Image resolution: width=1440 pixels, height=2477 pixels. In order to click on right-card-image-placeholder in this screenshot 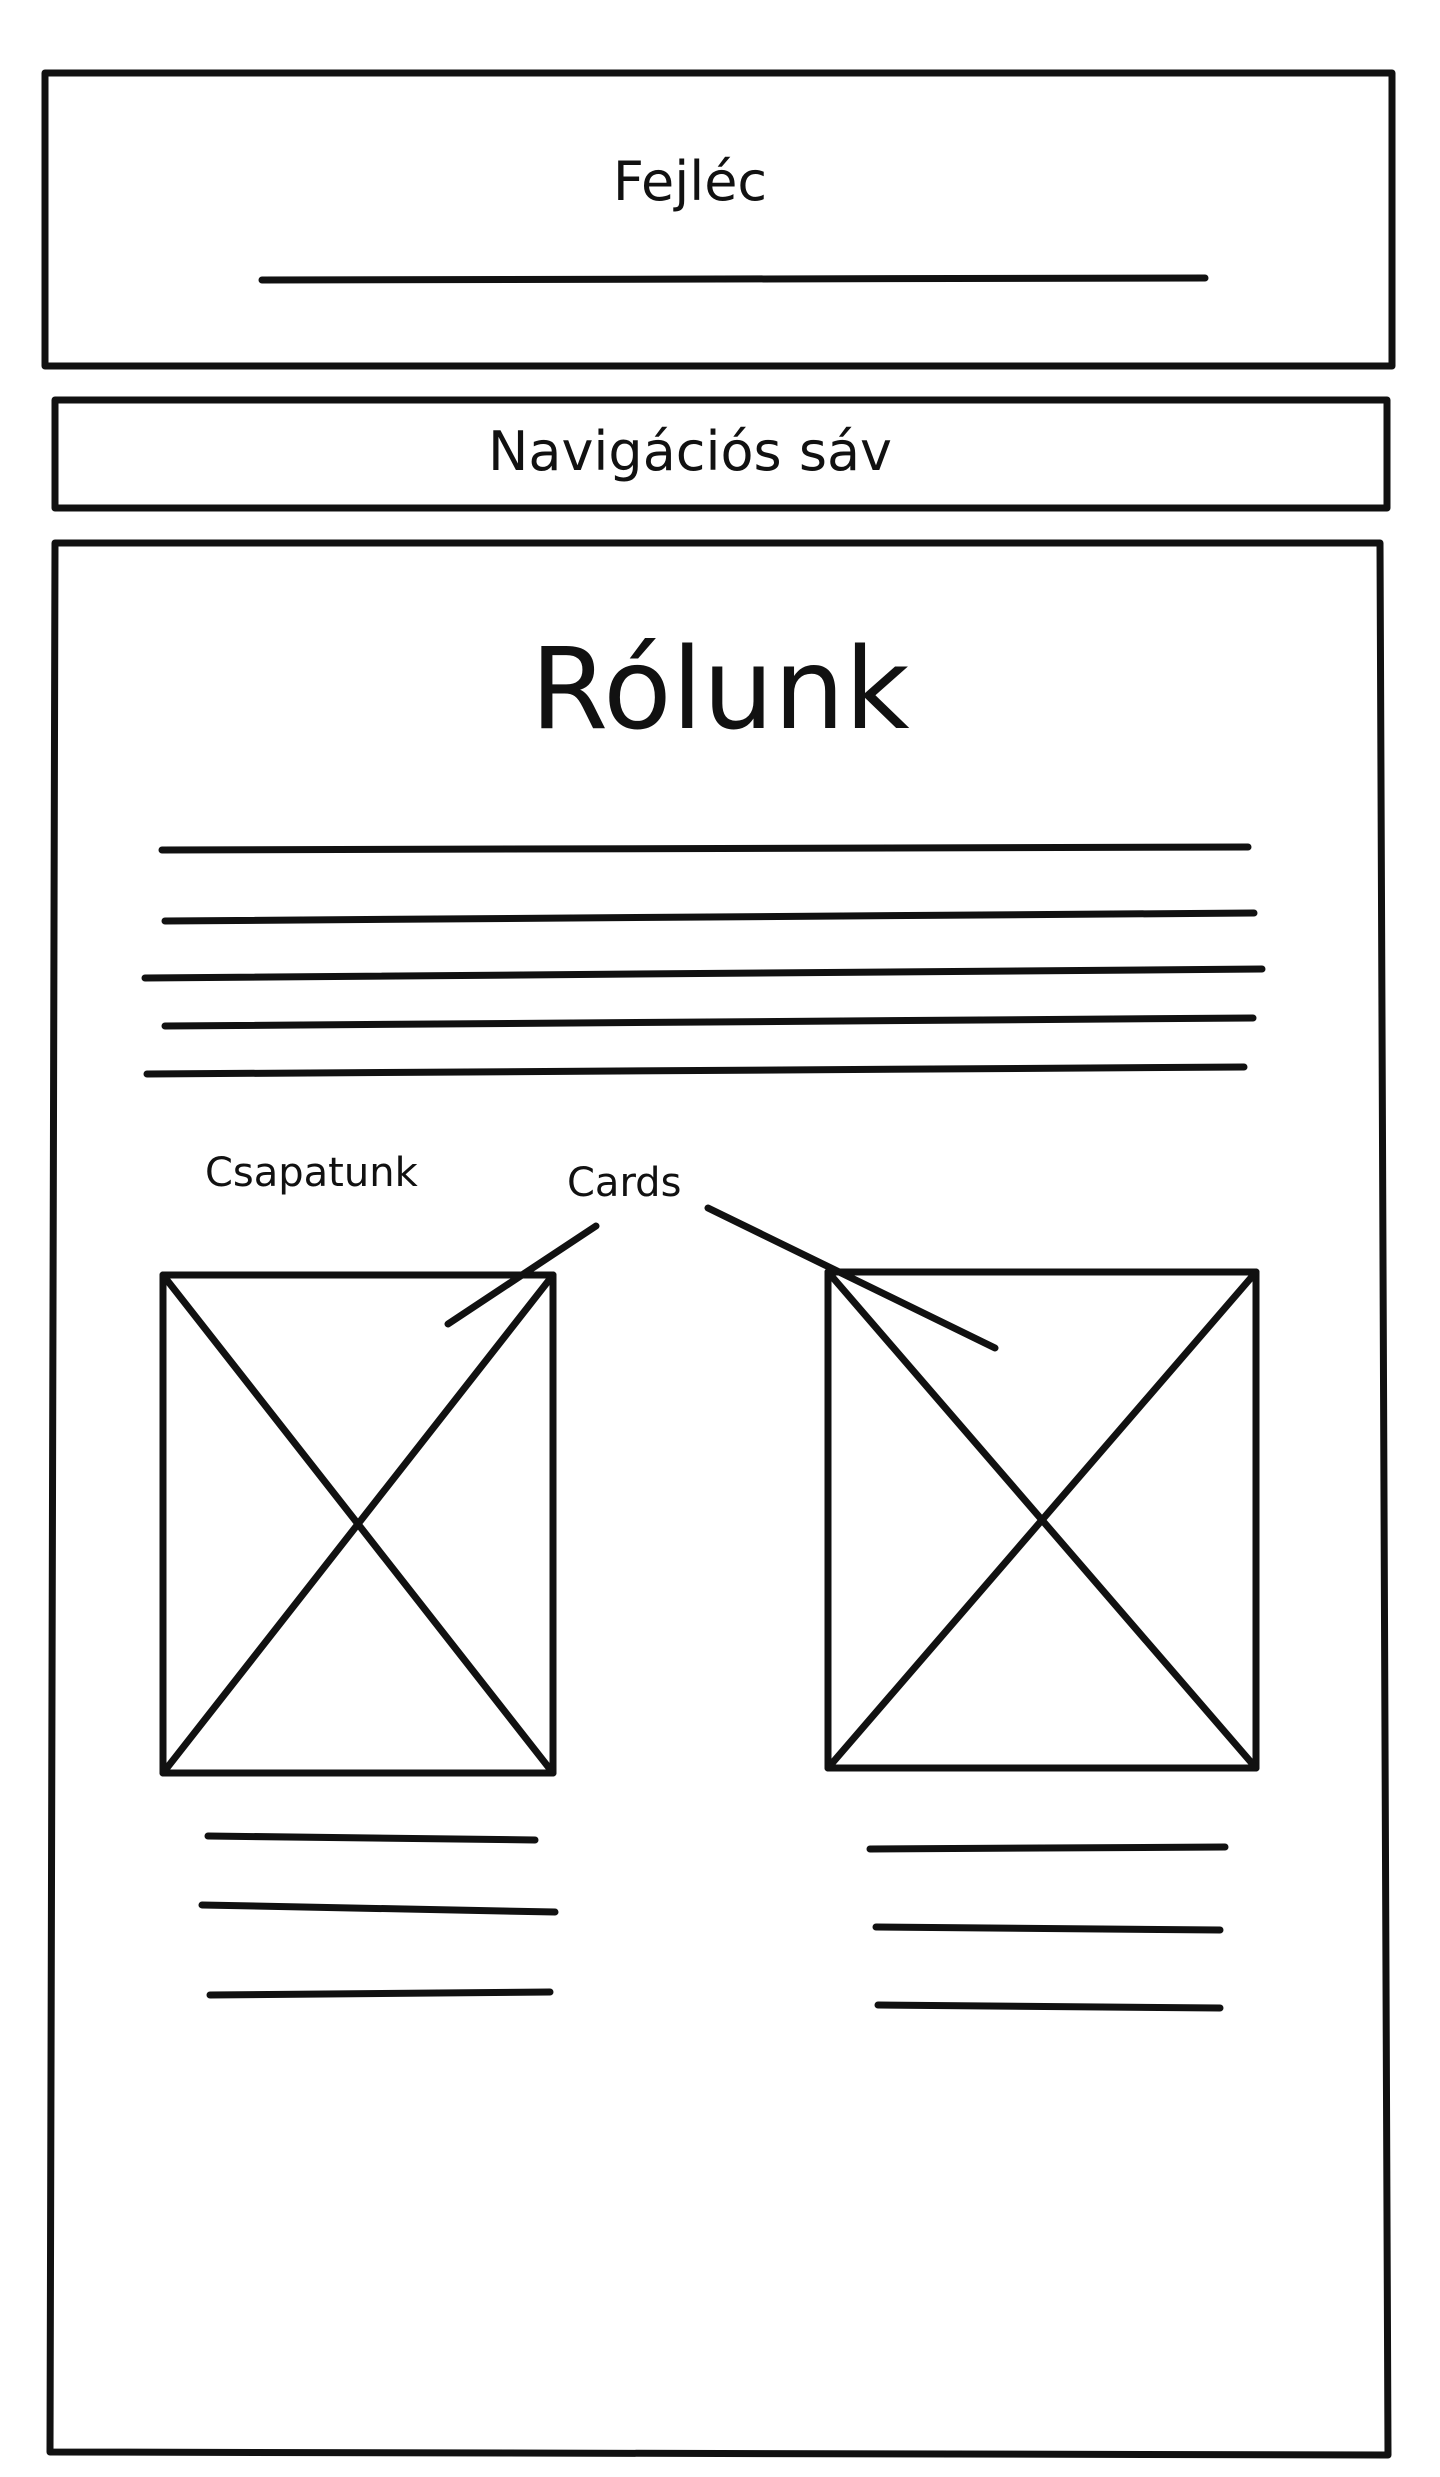, I will do `click(1042, 1520)`.